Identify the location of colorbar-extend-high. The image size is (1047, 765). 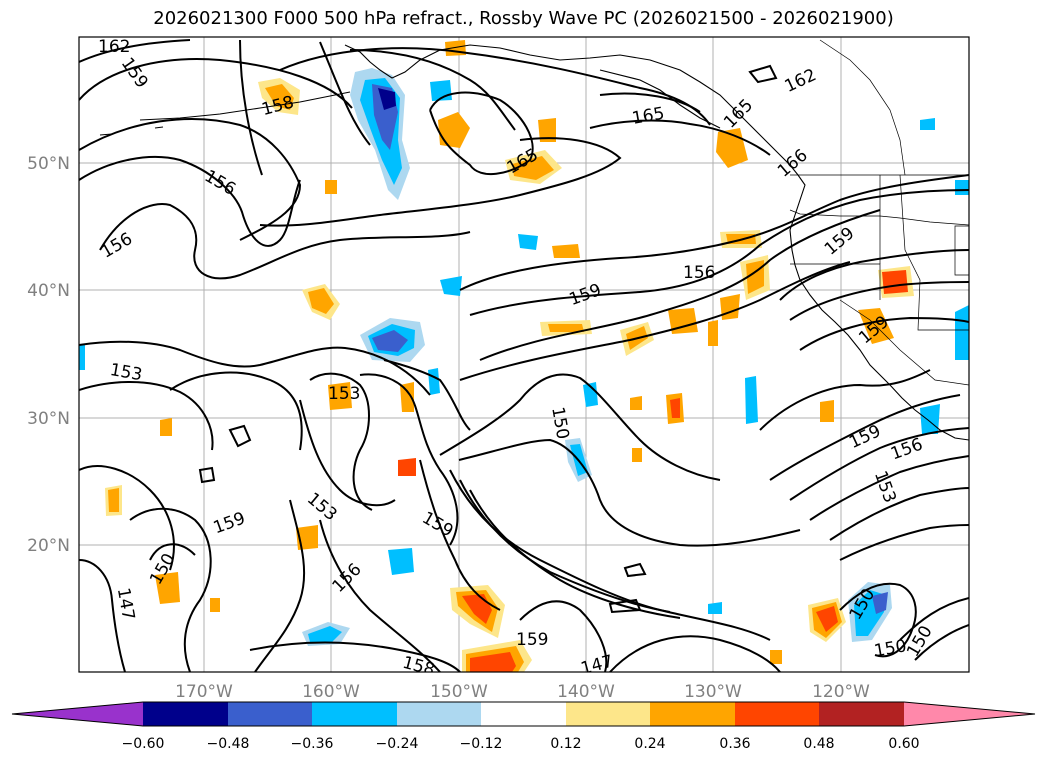
(969, 714).